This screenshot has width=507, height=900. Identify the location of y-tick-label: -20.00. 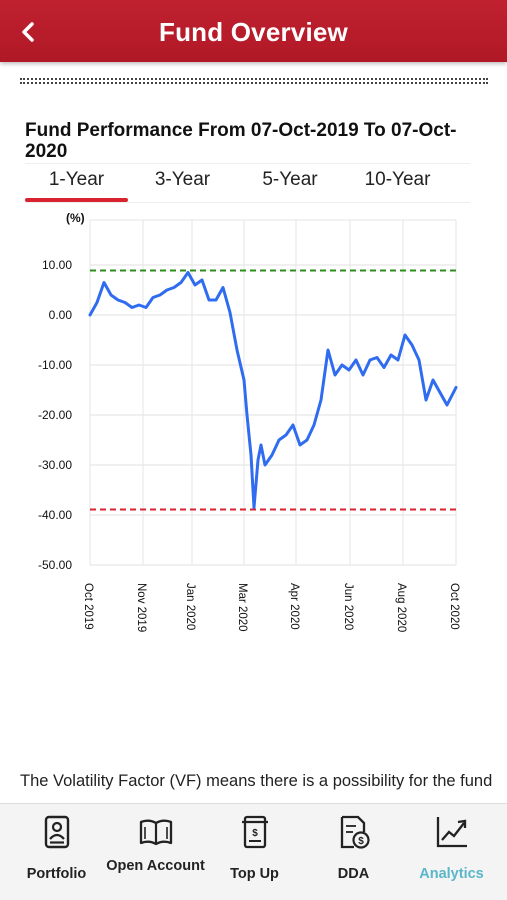
(55, 415).